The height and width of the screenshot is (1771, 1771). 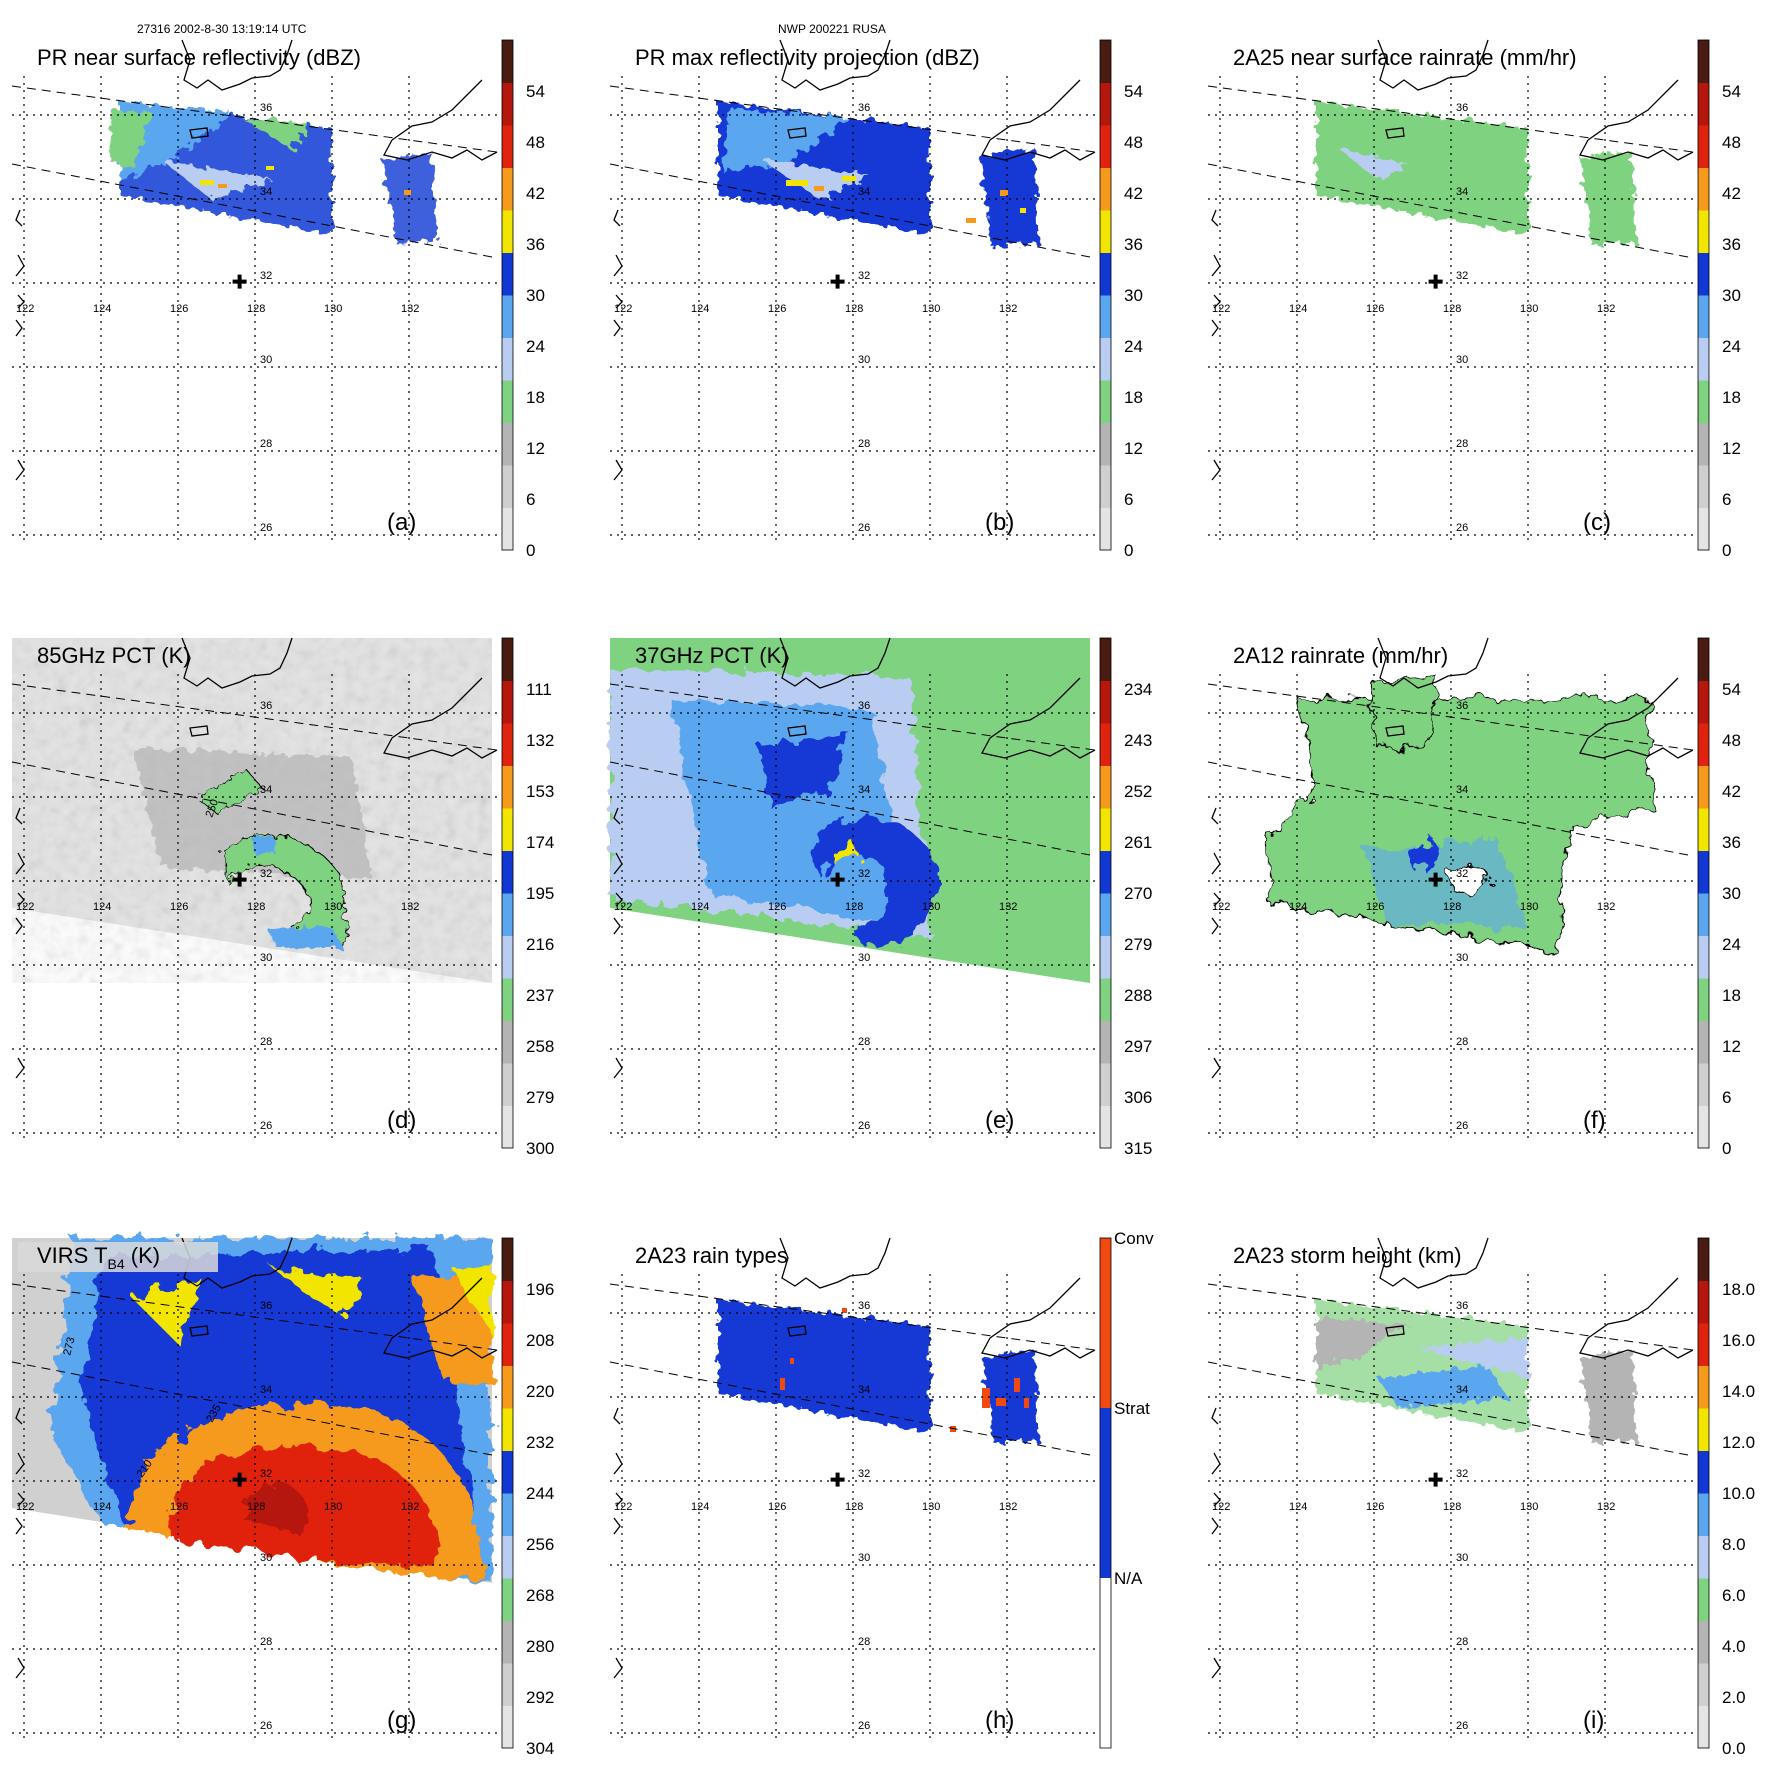 I want to click on colorbar-tick-label: 6.0, so click(x=1734, y=1595).